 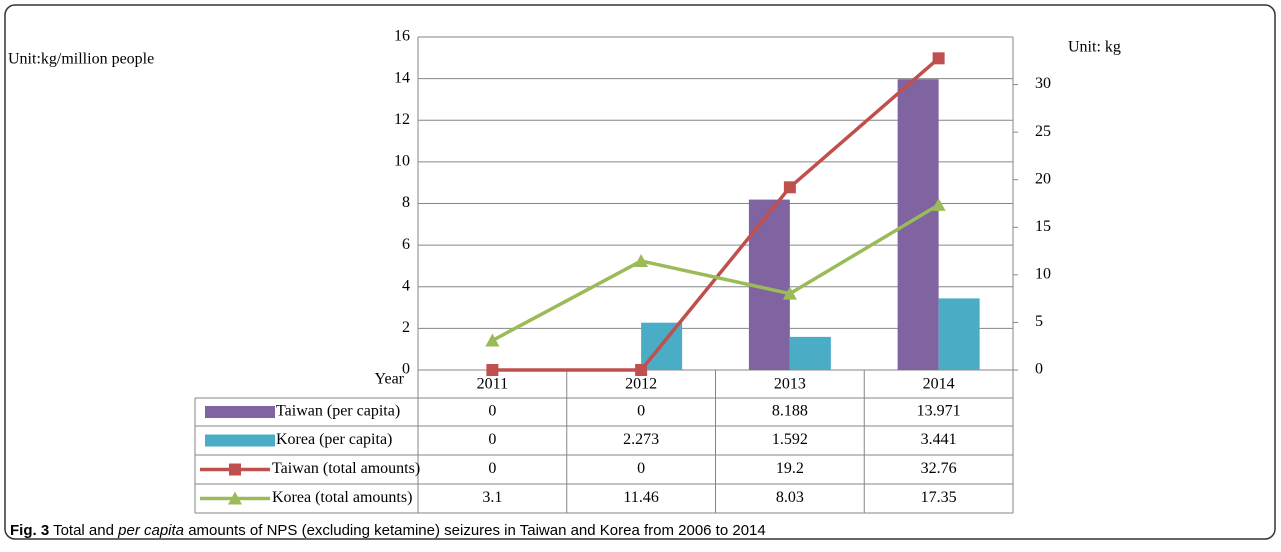 I want to click on legend-label: Korea (per capita), so click(x=334, y=439).